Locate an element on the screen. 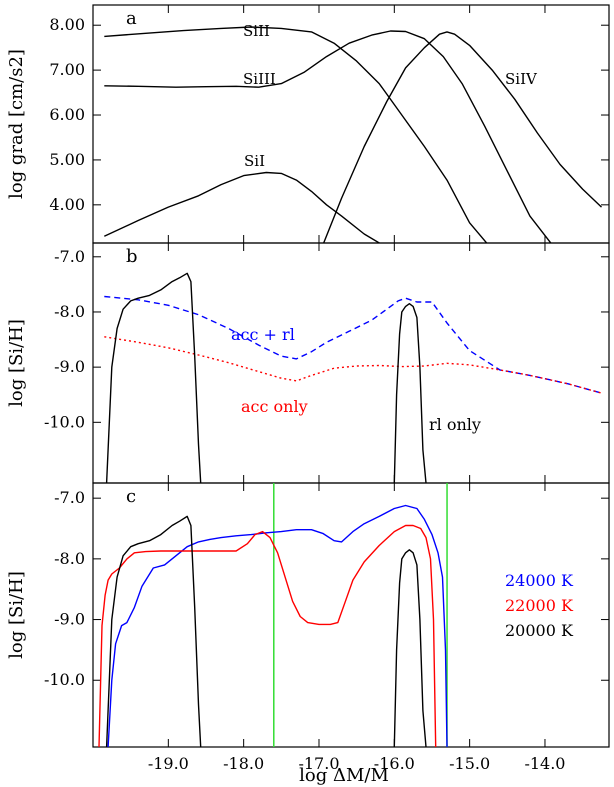 Image resolution: width=614 pixels, height=787 pixels. panel-a-letter: a is located at coordinates (131, 18).